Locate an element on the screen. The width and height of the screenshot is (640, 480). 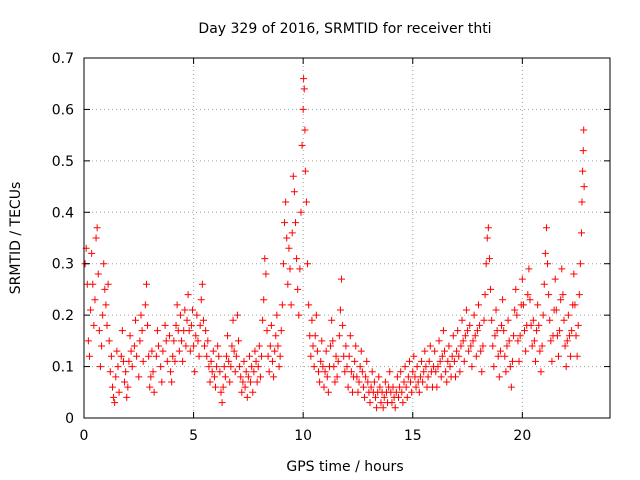
y-tick-label: 0.3 is located at coordinates (63, 265).